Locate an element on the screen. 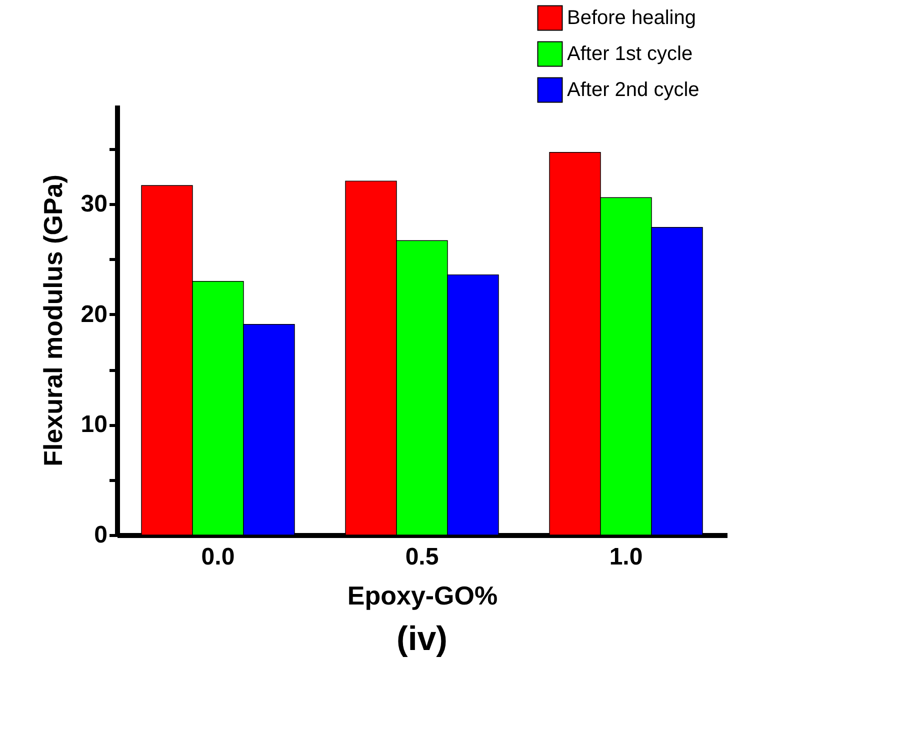 The width and height of the screenshot is (904, 729). legend-label: After 1st cycle is located at coordinates (630, 54).